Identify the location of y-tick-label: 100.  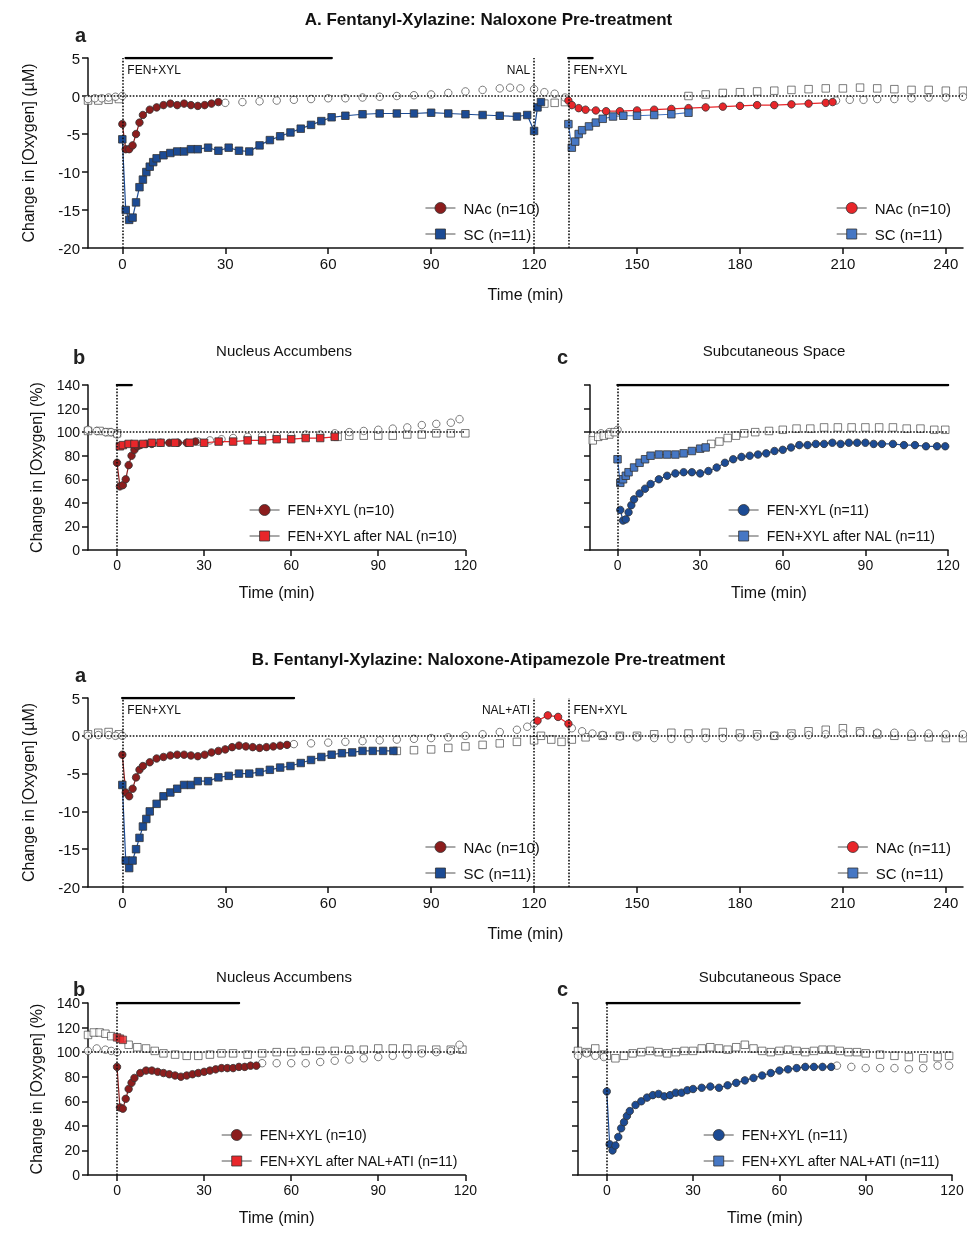
(68, 1052).